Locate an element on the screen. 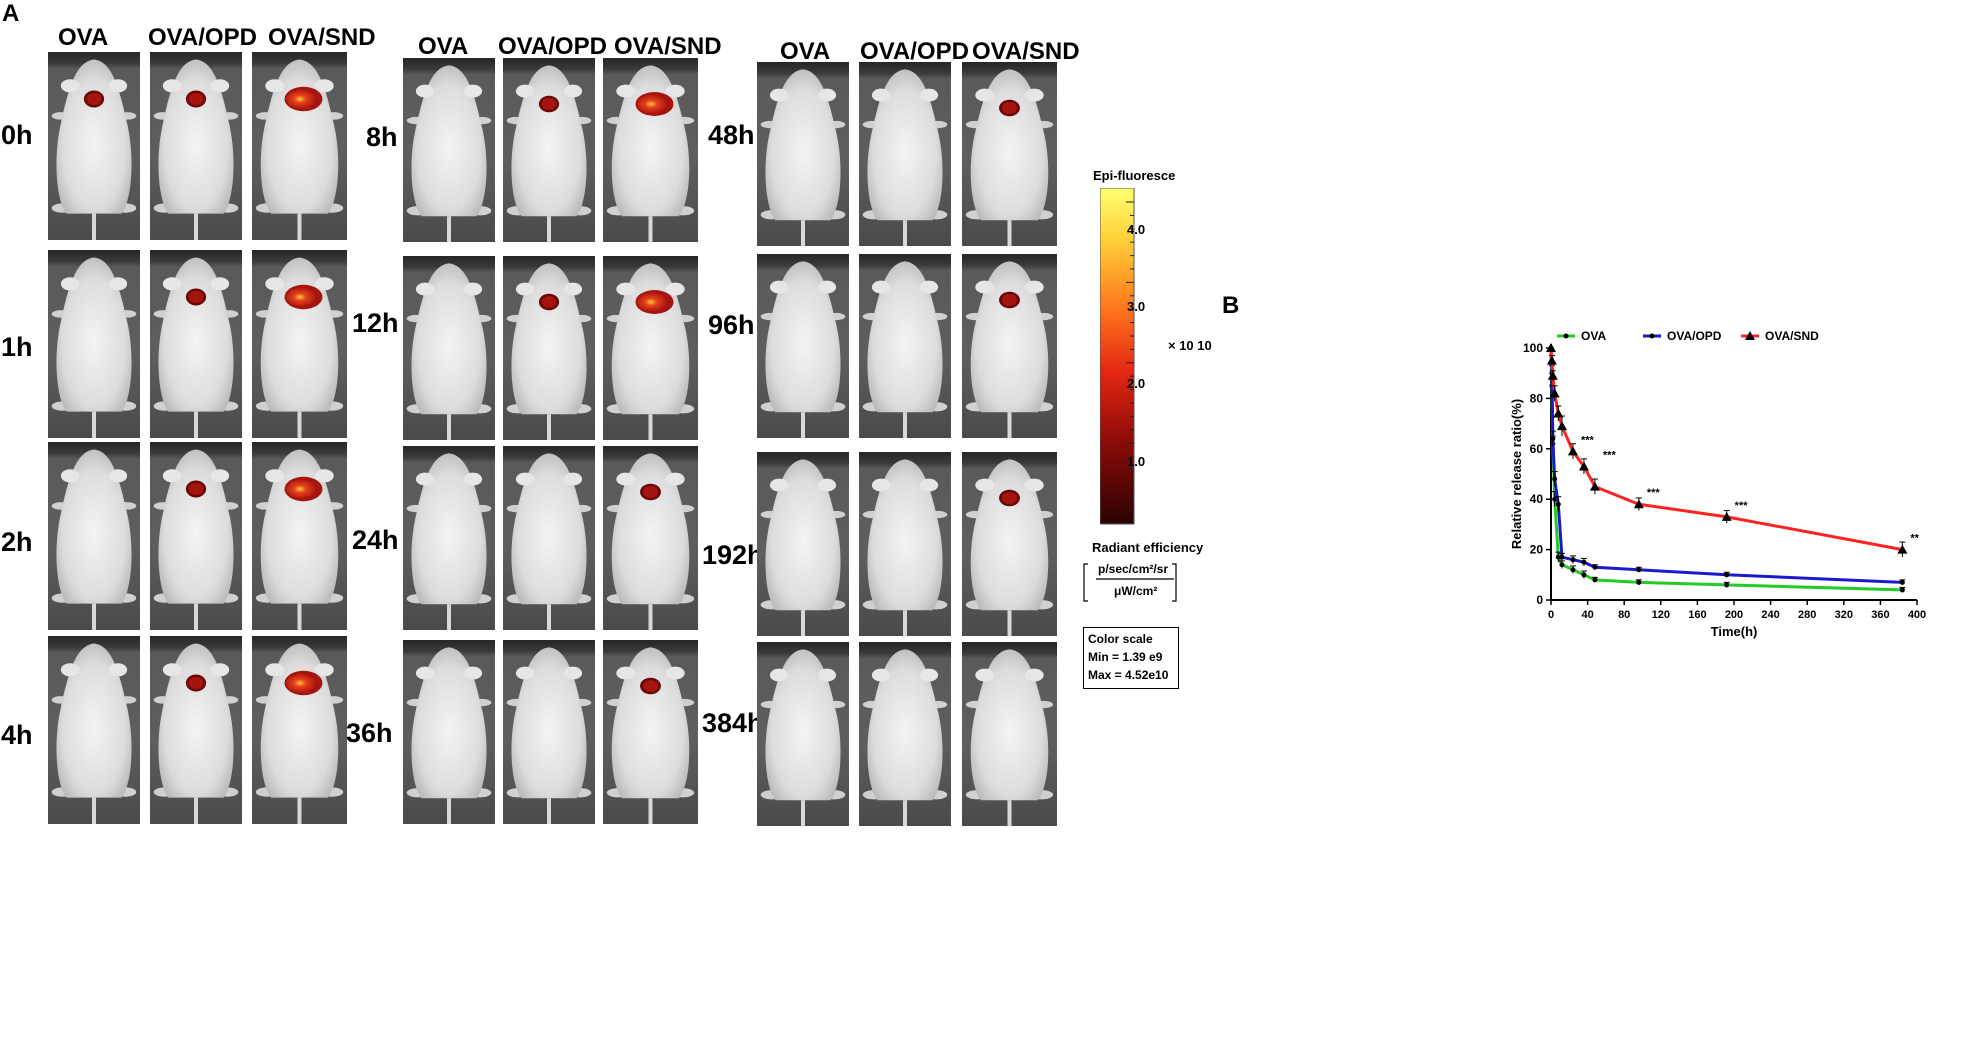  legend-label-ova-opd: OVA/OPD is located at coordinates (1694, 336).